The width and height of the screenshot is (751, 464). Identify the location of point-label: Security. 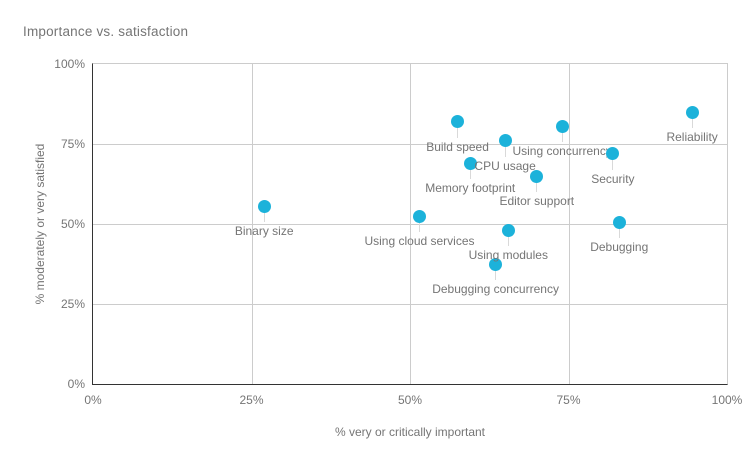
(613, 178).